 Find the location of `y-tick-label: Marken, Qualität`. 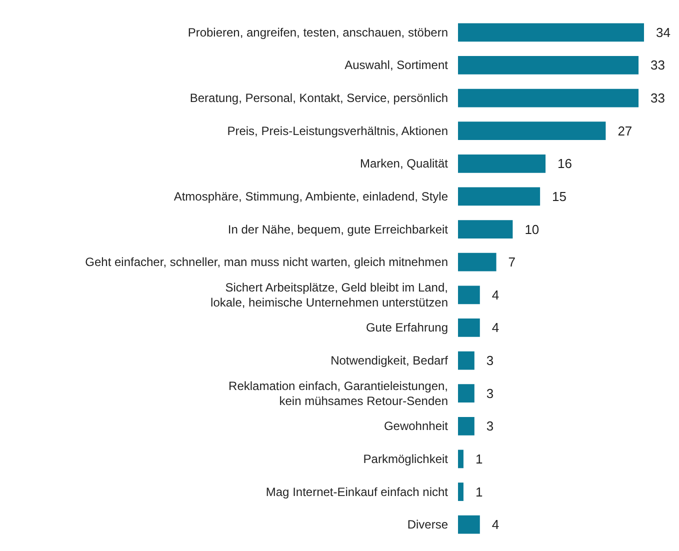

y-tick-label: Marken, Qualität is located at coordinates (404, 163).